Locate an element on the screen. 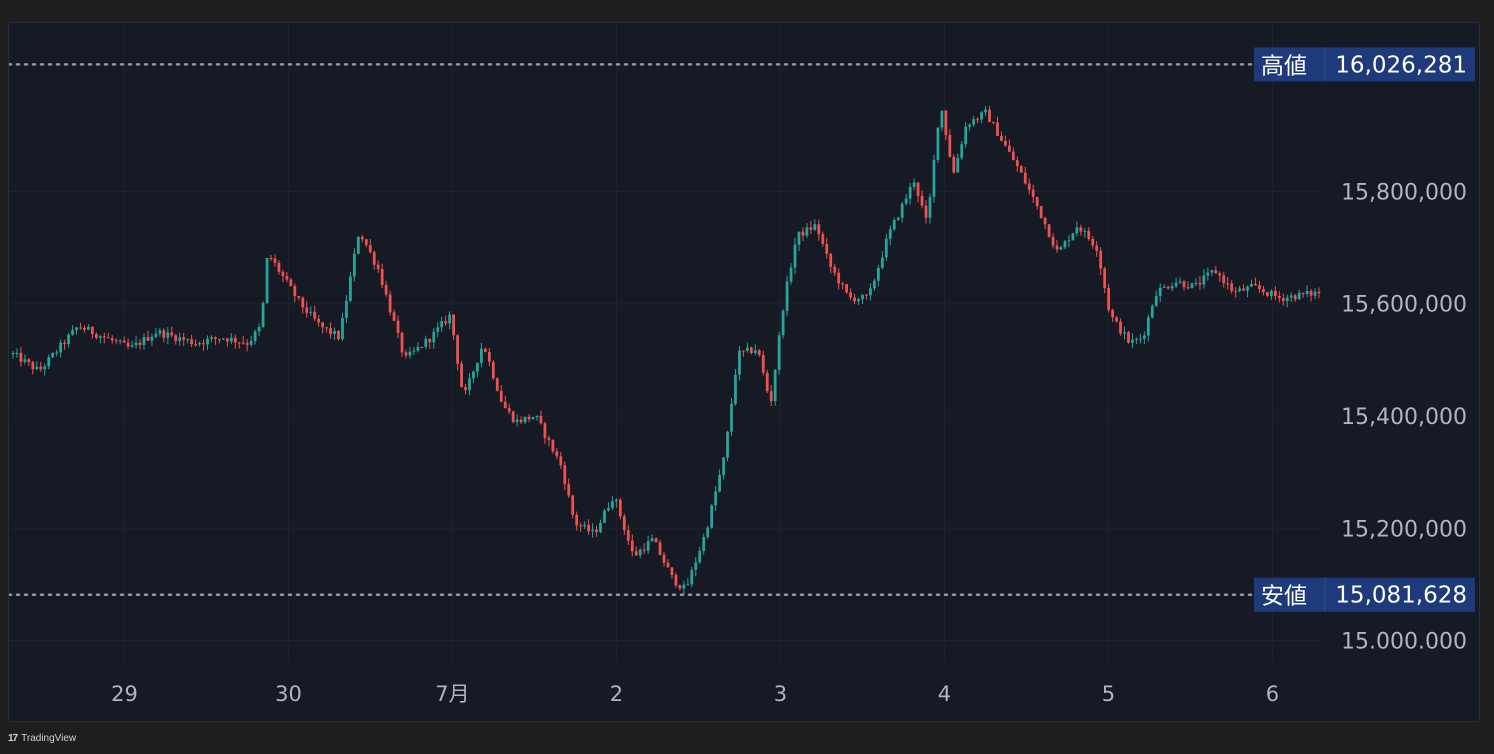  y-tick-label: 15.000.000 is located at coordinates (1404, 642).